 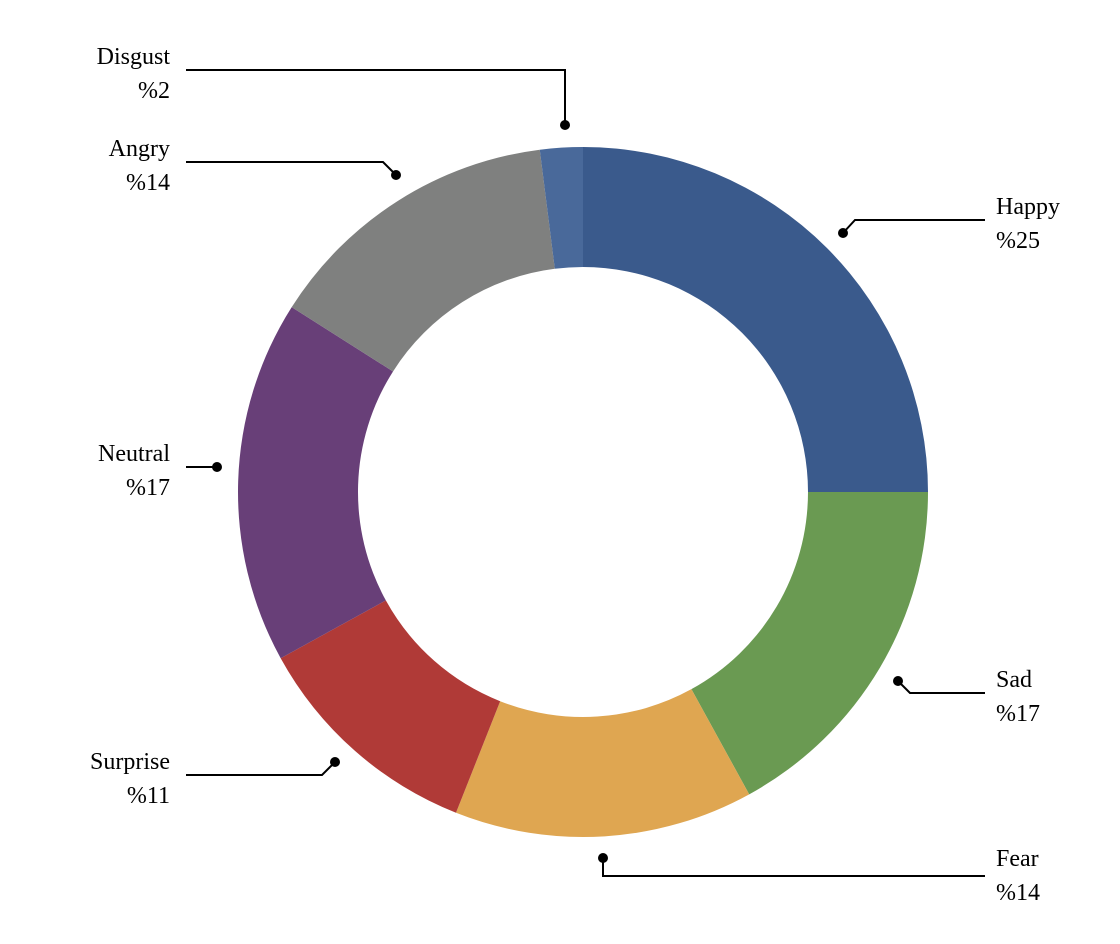 What do you see at coordinates (315, 482) in the screenshot?
I see `slice-neutral` at bounding box center [315, 482].